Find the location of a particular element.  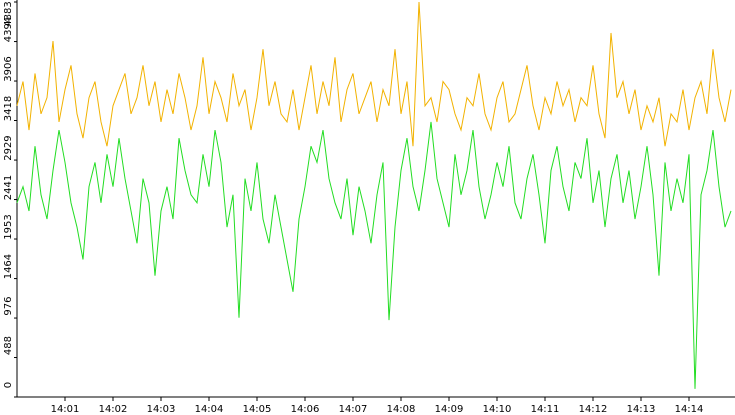

y-tick-label: 3418 is located at coordinates (8, 108).